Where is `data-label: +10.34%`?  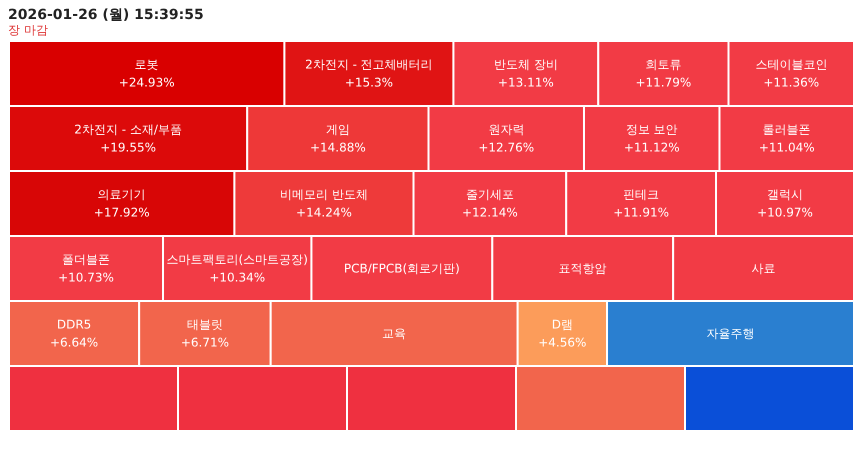 data-label: +10.34% is located at coordinates (237, 277).